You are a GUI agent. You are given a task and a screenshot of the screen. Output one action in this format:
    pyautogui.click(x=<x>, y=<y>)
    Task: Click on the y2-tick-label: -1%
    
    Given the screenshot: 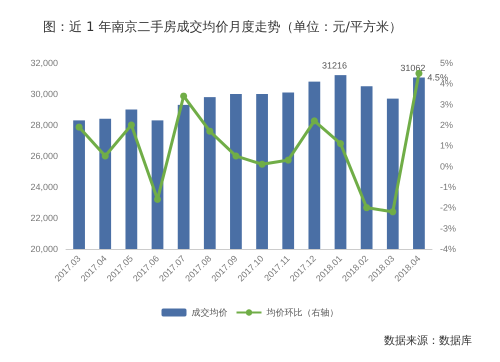 What is the action you would take?
    pyautogui.click(x=448, y=187)
    